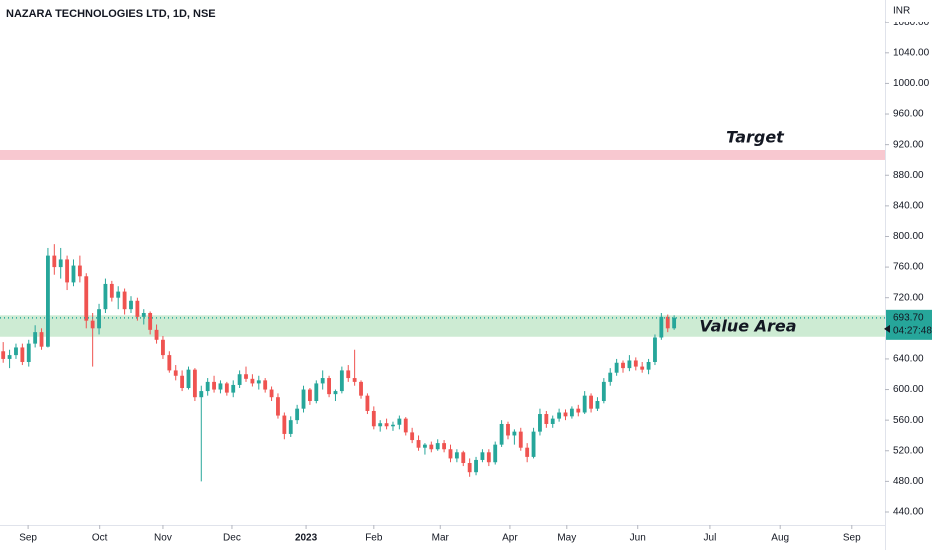 This screenshot has height=550, width=932. I want to click on x-tick-label: Jul, so click(710, 538).